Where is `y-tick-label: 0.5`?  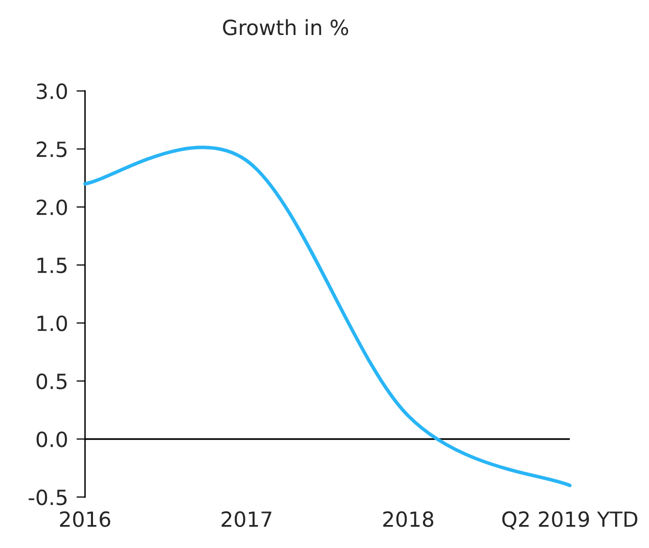 y-tick-label: 0.5 is located at coordinates (51, 381).